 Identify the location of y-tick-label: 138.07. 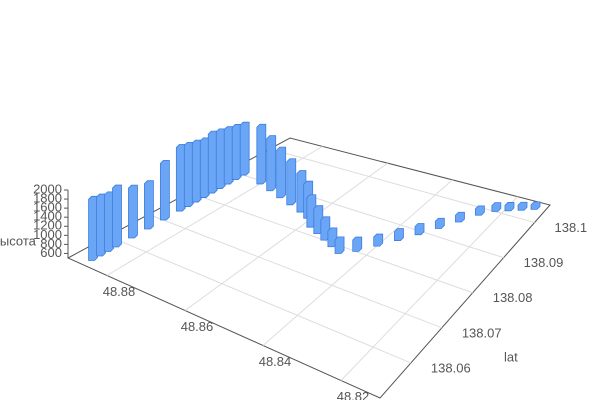
(482, 332).